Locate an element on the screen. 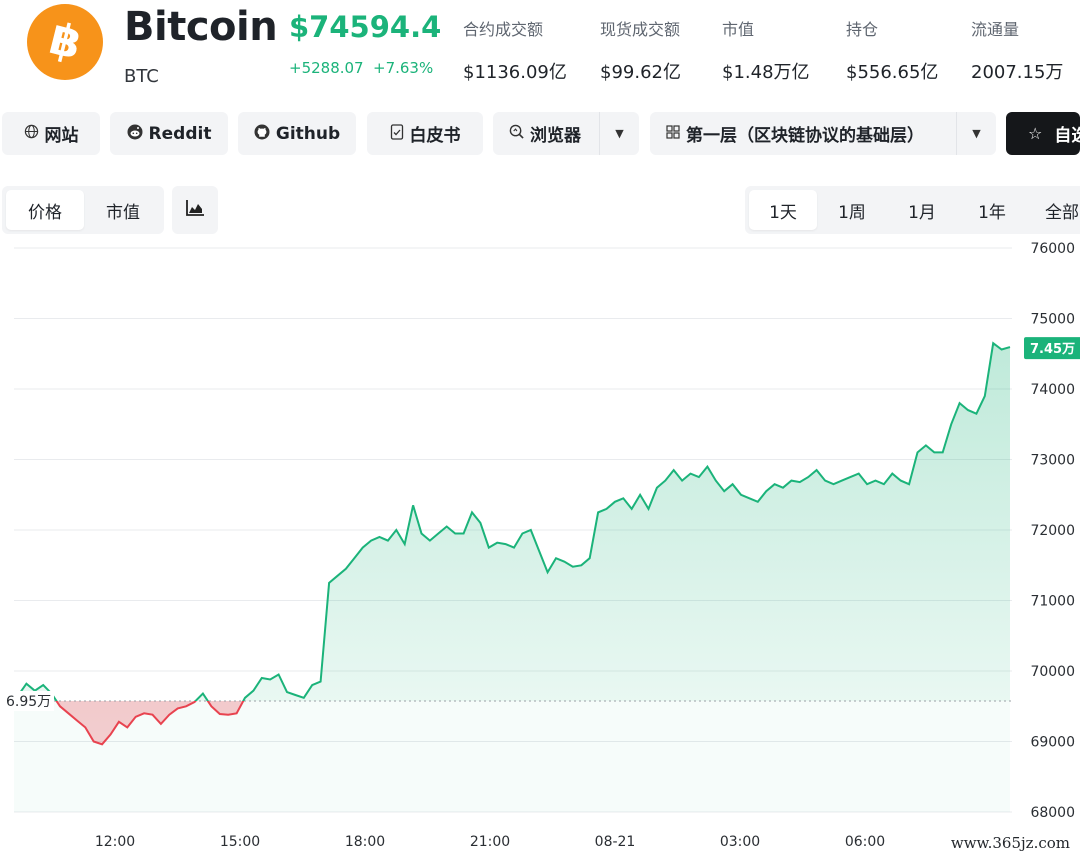  x-tick-label: 08-21 is located at coordinates (615, 842).